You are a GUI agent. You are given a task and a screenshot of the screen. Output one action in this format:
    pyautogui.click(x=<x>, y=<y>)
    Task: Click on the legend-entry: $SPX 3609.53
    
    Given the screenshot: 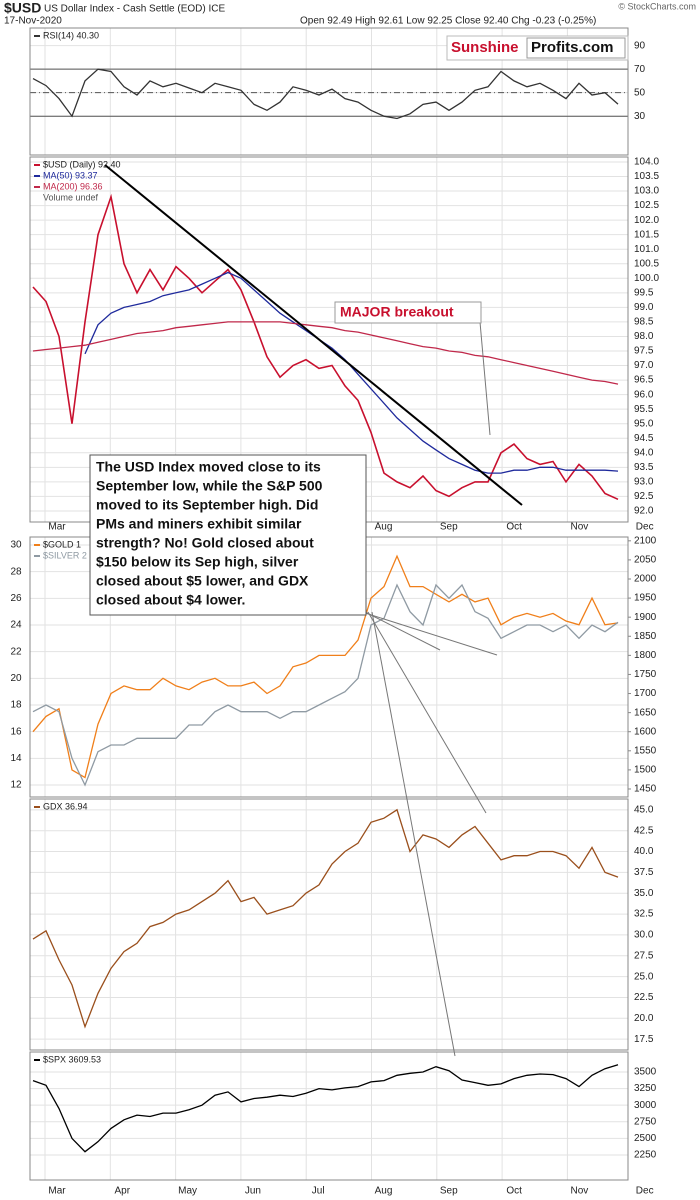 What is the action you would take?
    pyautogui.click(x=72, y=1059)
    